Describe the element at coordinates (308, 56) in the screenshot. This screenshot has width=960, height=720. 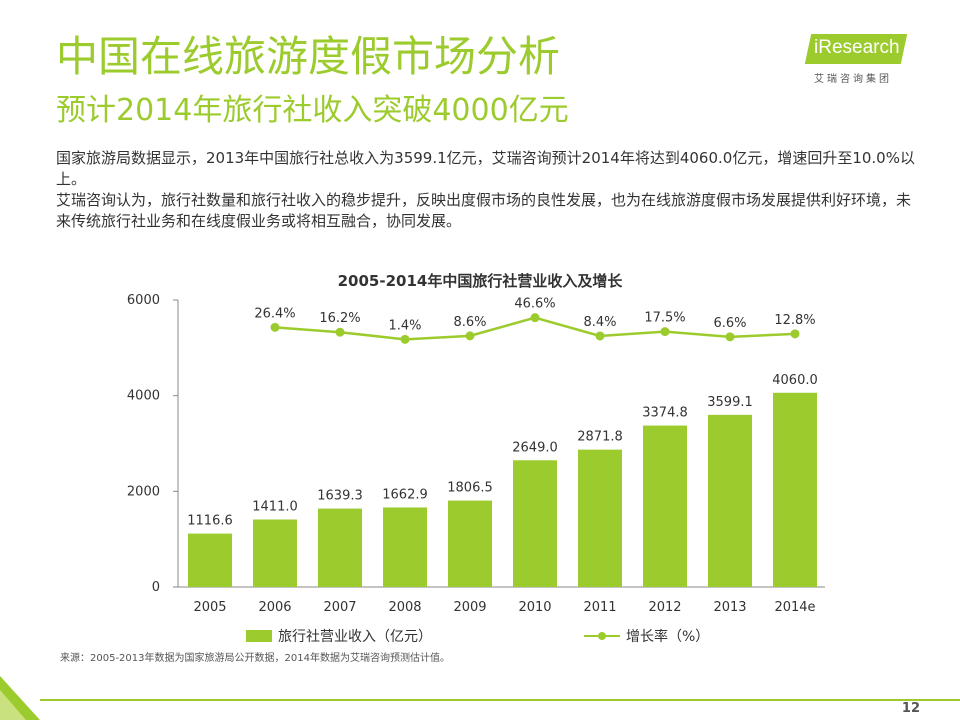
I see `page-title: 中国在线旅游度假市场分析` at that location.